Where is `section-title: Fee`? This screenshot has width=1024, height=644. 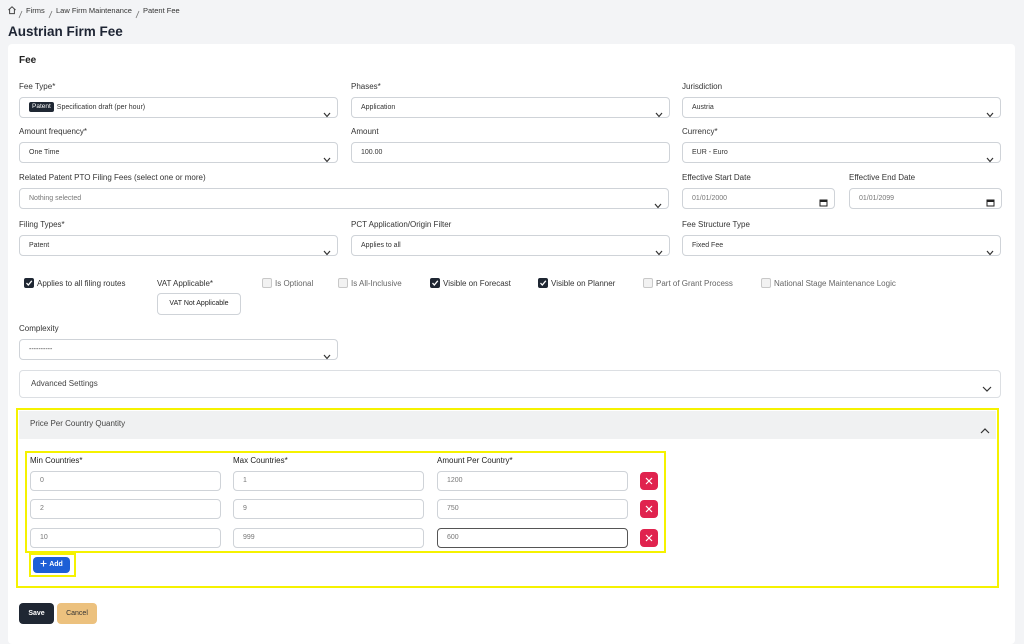
section-title: Fee is located at coordinates (28, 60).